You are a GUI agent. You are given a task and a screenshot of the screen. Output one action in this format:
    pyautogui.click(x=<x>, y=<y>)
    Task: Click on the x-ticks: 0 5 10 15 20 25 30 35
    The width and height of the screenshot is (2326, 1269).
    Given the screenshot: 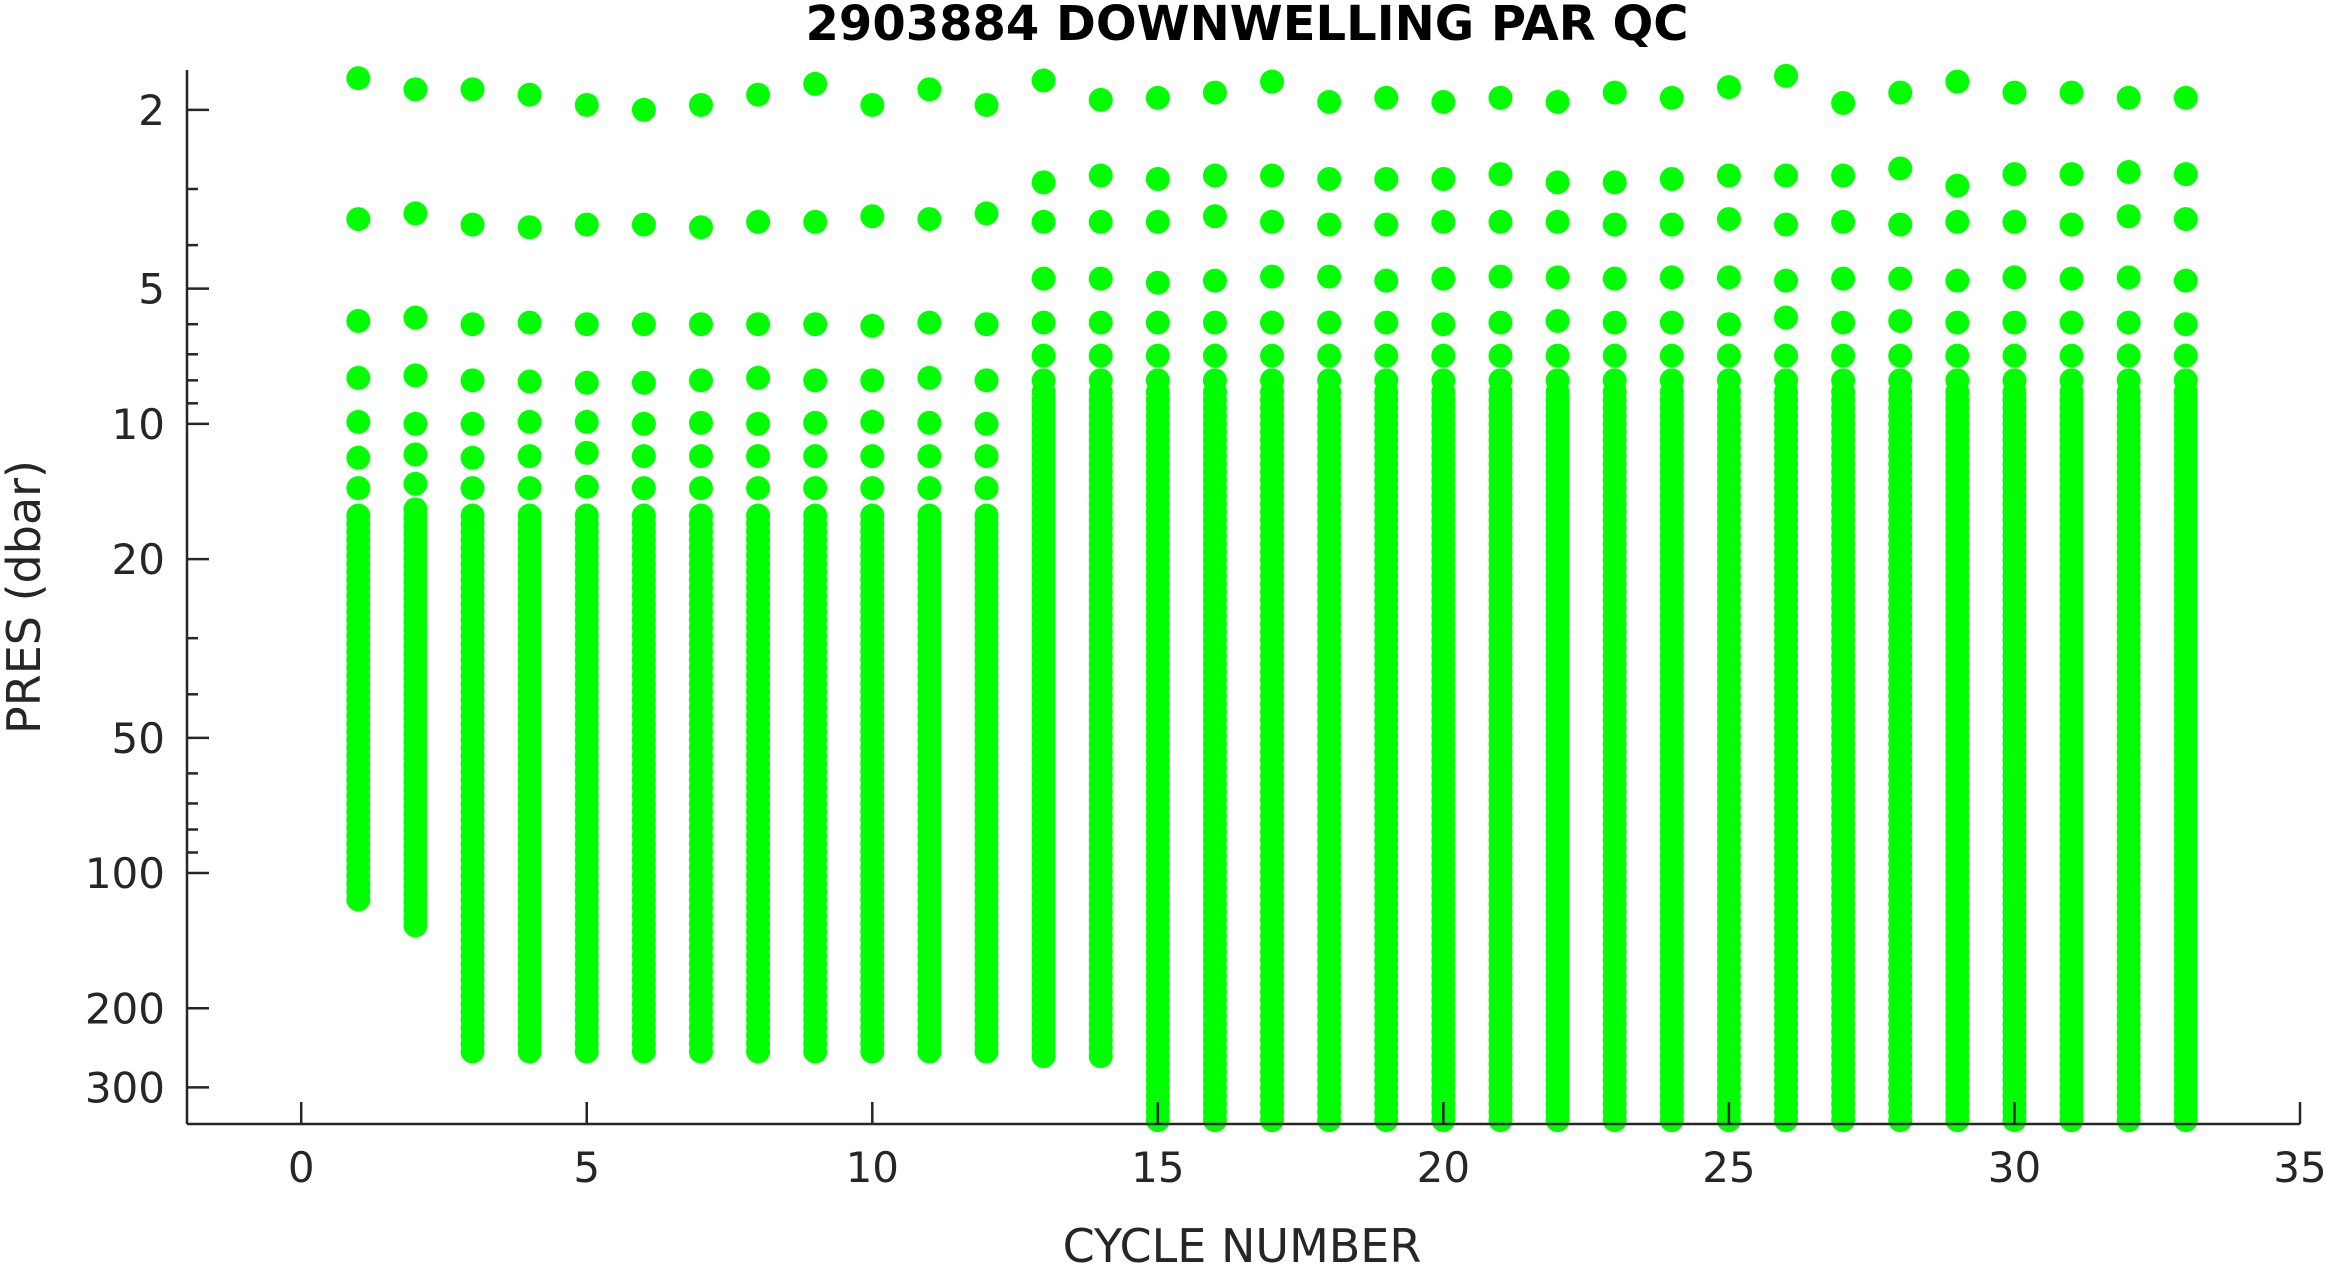 What is the action you would take?
    pyautogui.click(x=1307, y=1147)
    